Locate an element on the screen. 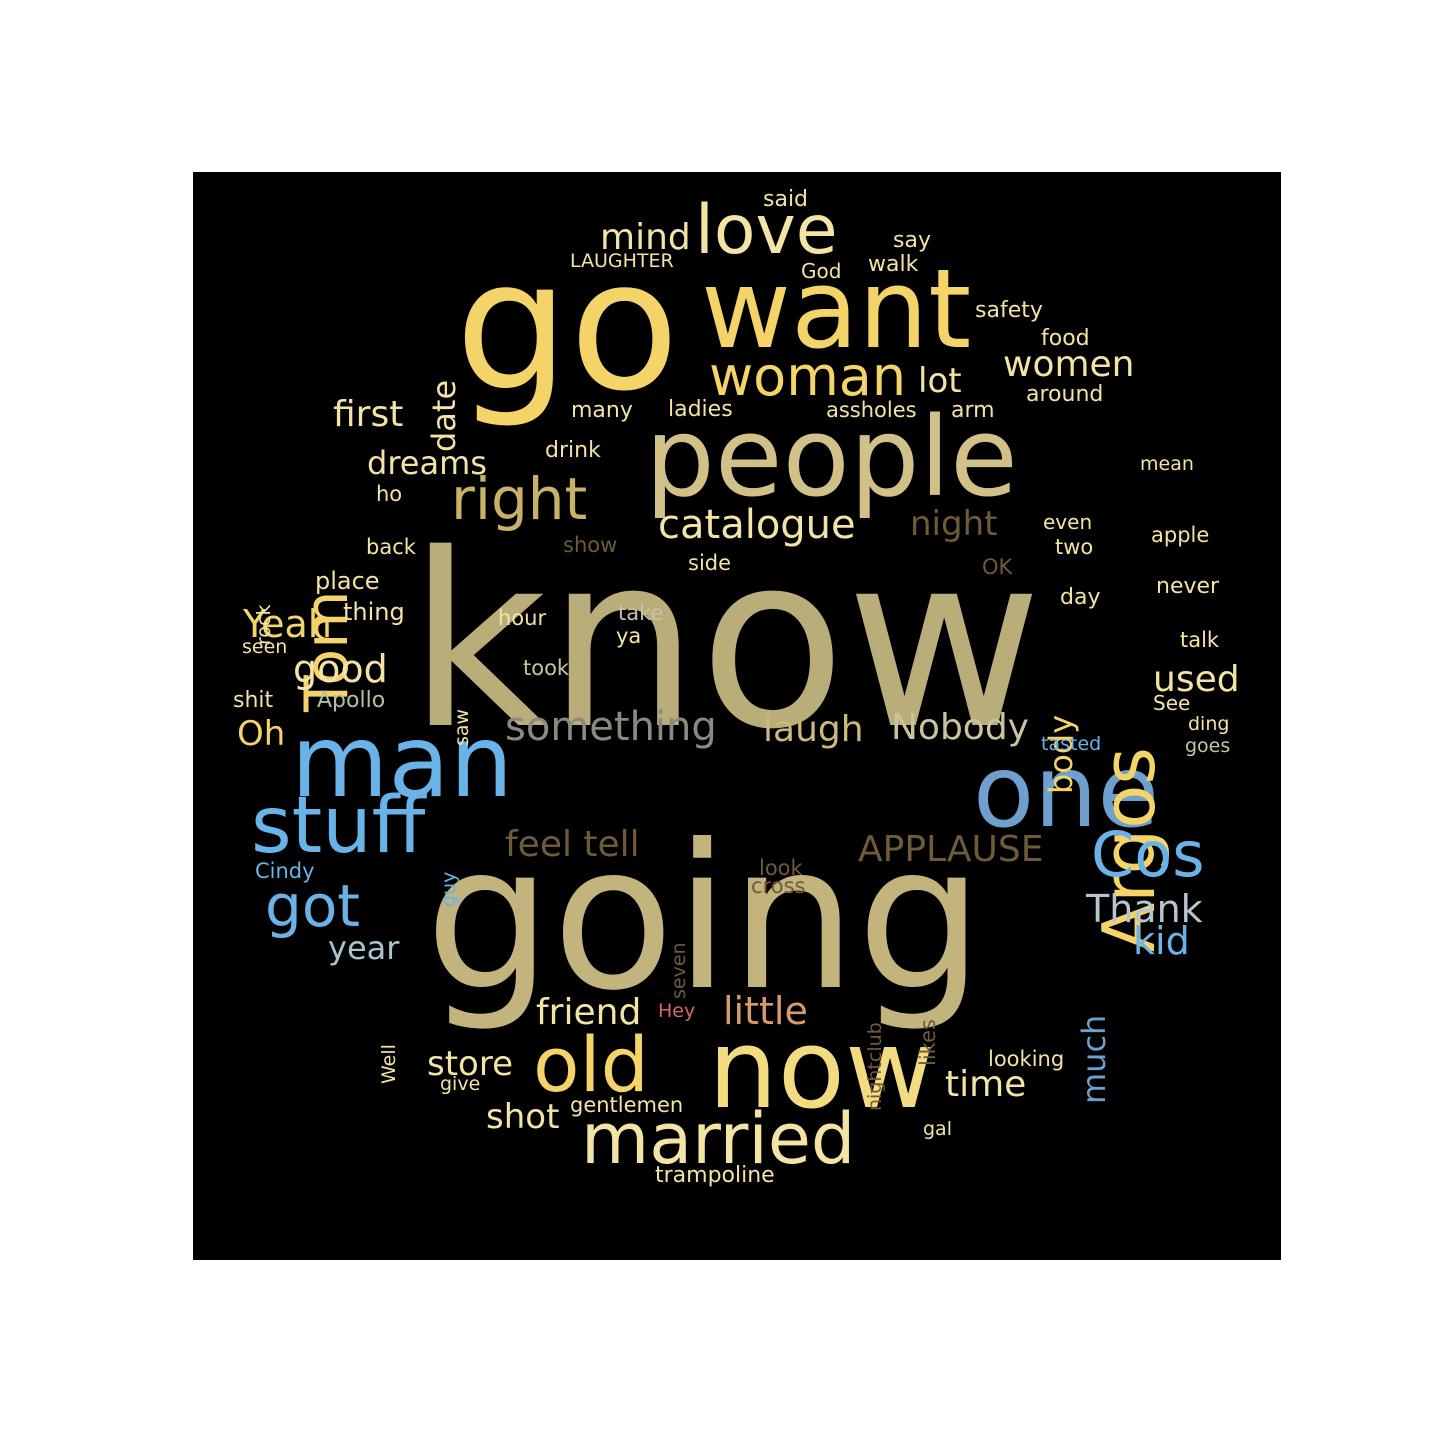  word-assholes: assholes is located at coordinates (871, 410).